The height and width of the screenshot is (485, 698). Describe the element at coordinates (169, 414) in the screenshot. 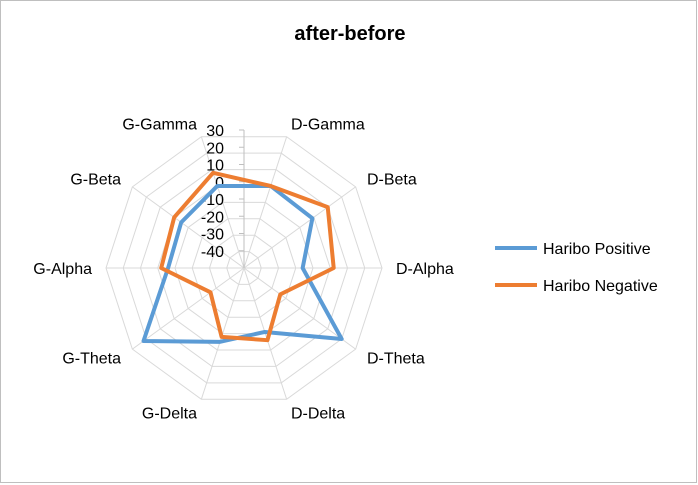

I see `category-label: G-Delta` at that location.